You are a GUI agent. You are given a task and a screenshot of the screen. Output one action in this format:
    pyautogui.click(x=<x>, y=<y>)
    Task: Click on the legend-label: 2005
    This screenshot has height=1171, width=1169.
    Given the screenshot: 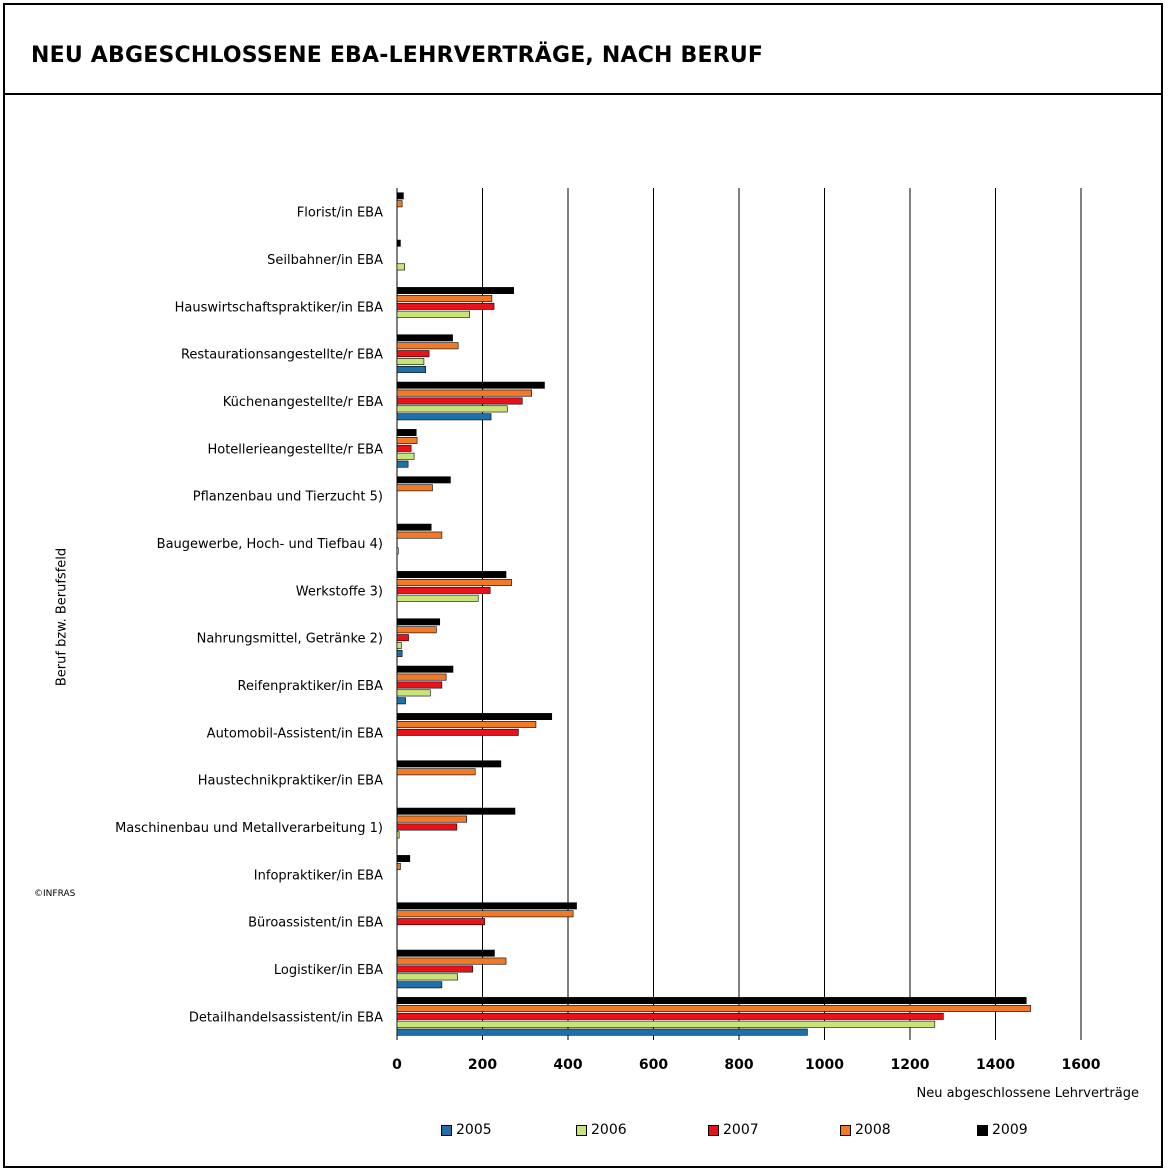 What is the action you would take?
    pyautogui.click(x=474, y=1130)
    